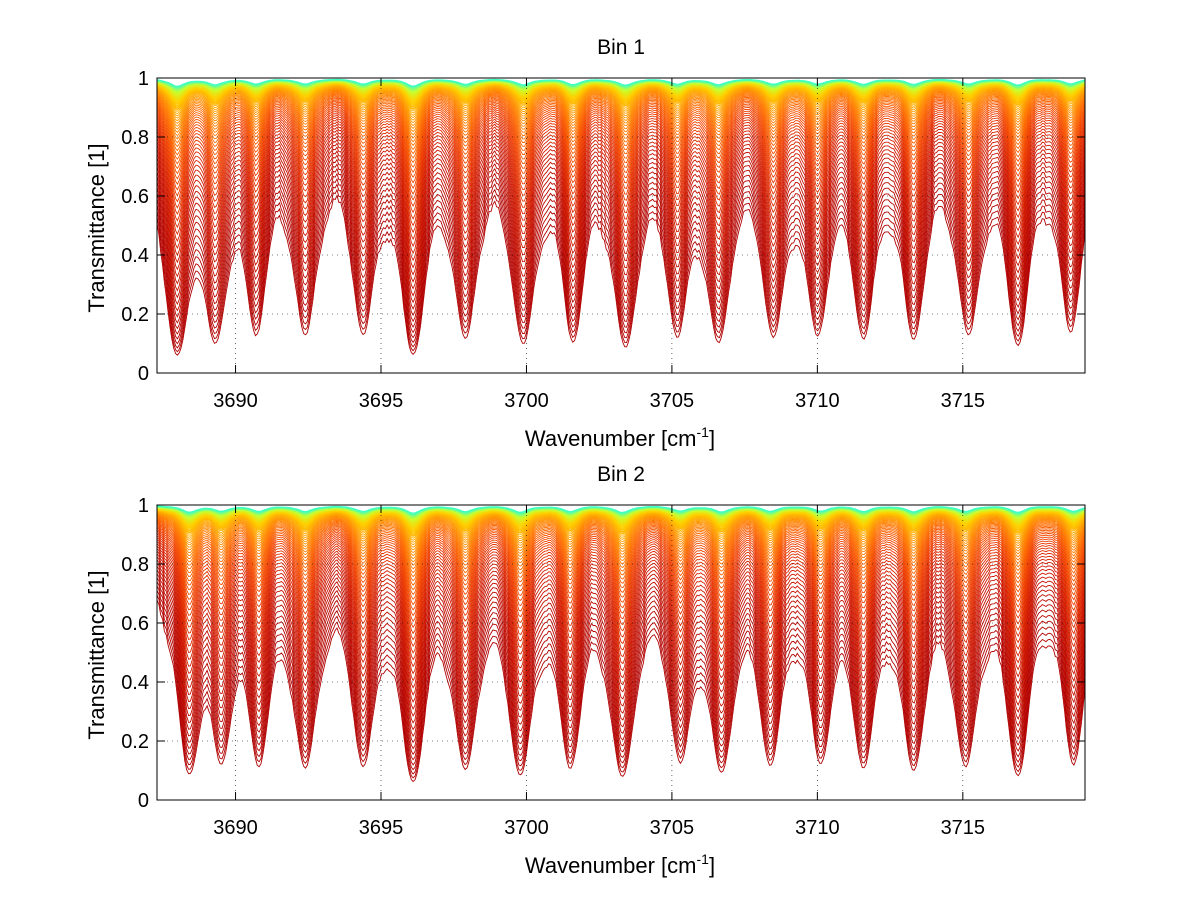 Image resolution: width=1200 pixels, height=901 pixels. What do you see at coordinates (235, 828) in the screenshot?
I see `x-tick-label: 3690` at bounding box center [235, 828].